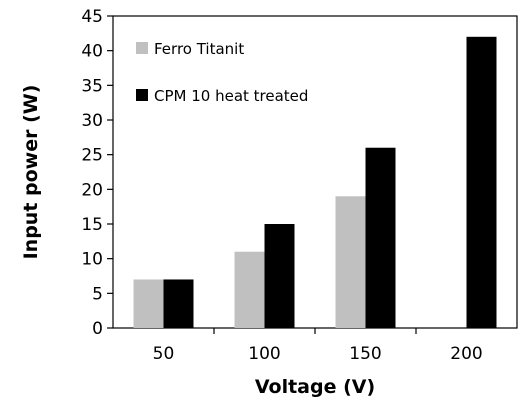 The height and width of the screenshot is (408, 521). What do you see at coordinates (92, 121) in the screenshot?
I see `y-tick-label: 30` at bounding box center [92, 121].